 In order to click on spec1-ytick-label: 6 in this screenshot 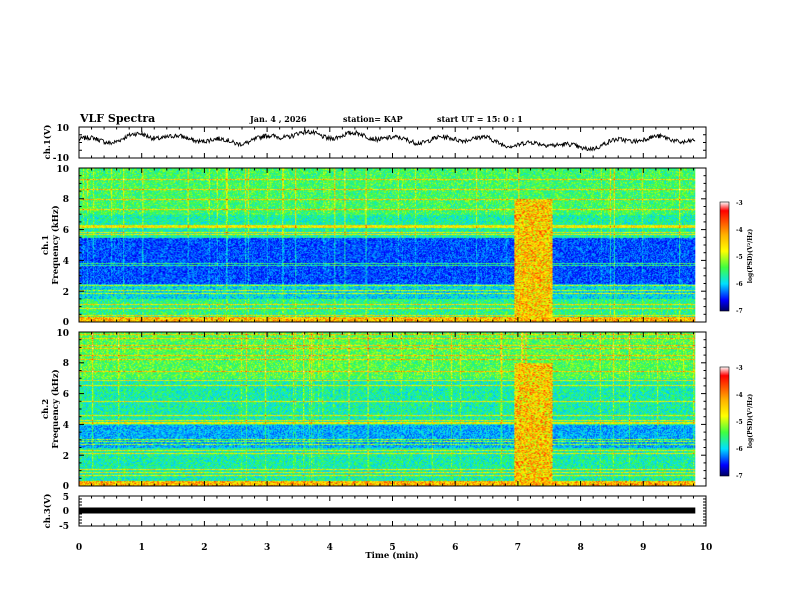, I will do `click(66, 231)`.